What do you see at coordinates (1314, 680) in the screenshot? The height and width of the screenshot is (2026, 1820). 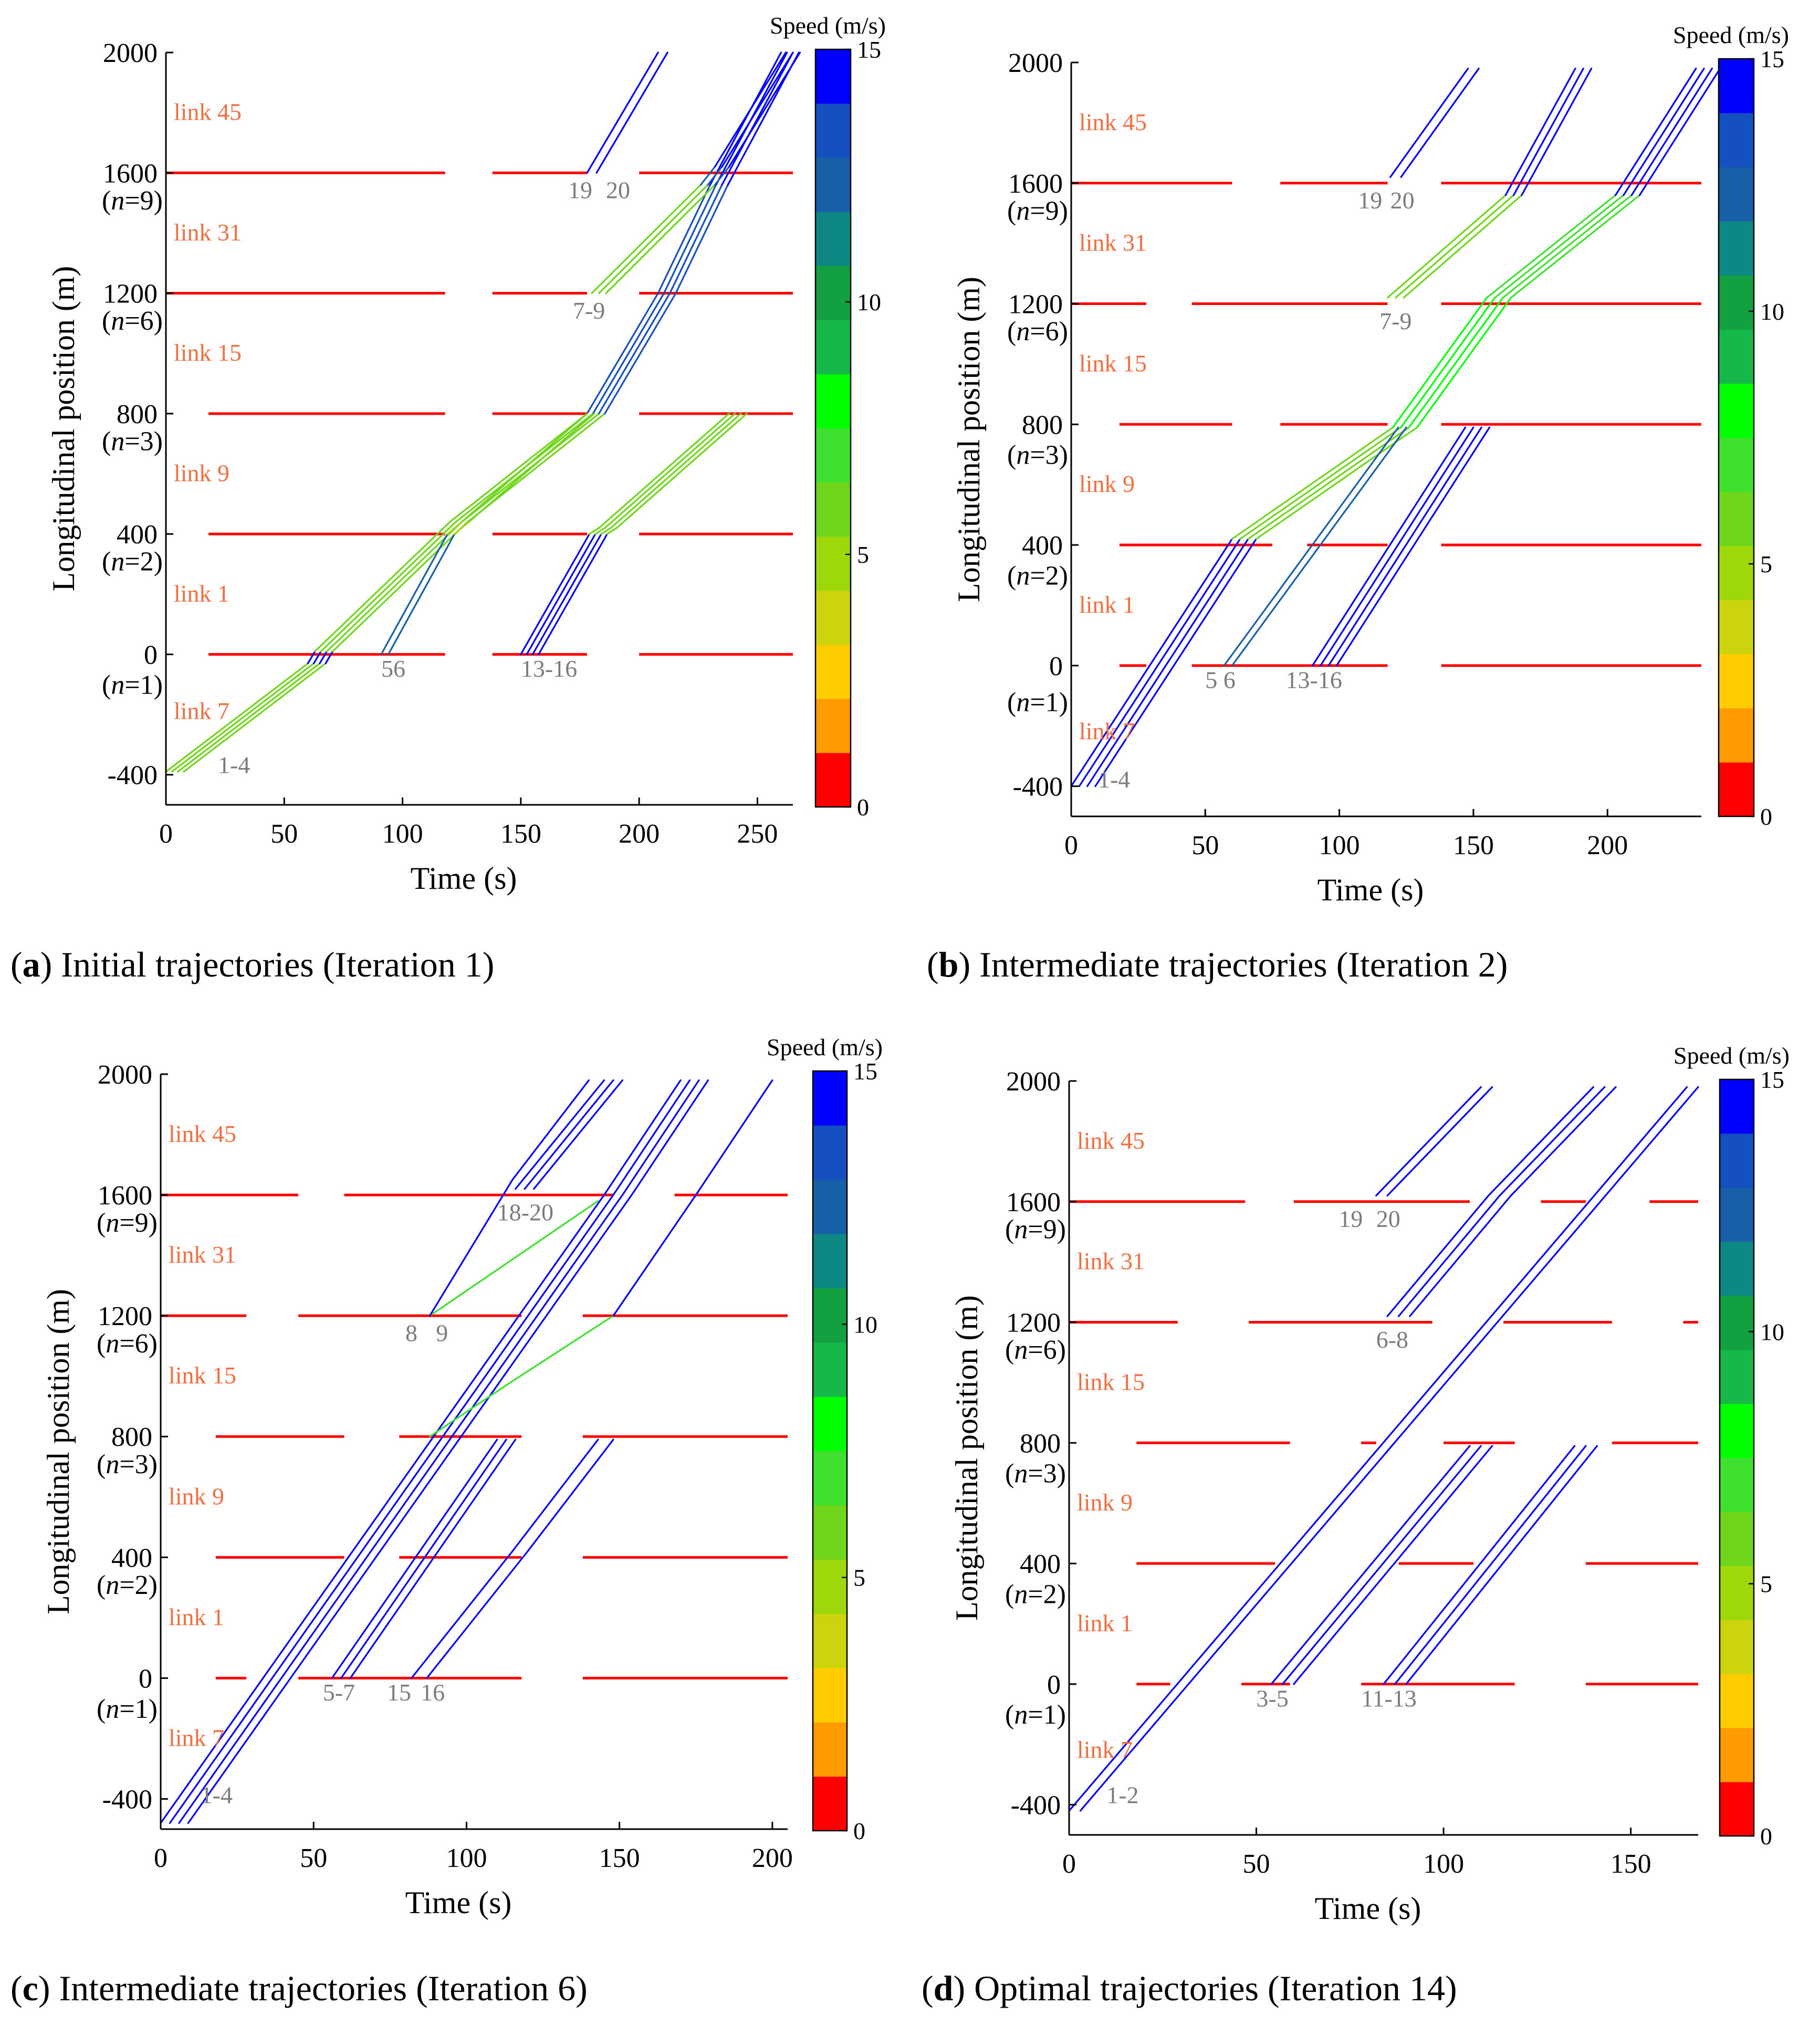 I see `vehicle-group-label: 13-16` at bounding box center [1314, 680].